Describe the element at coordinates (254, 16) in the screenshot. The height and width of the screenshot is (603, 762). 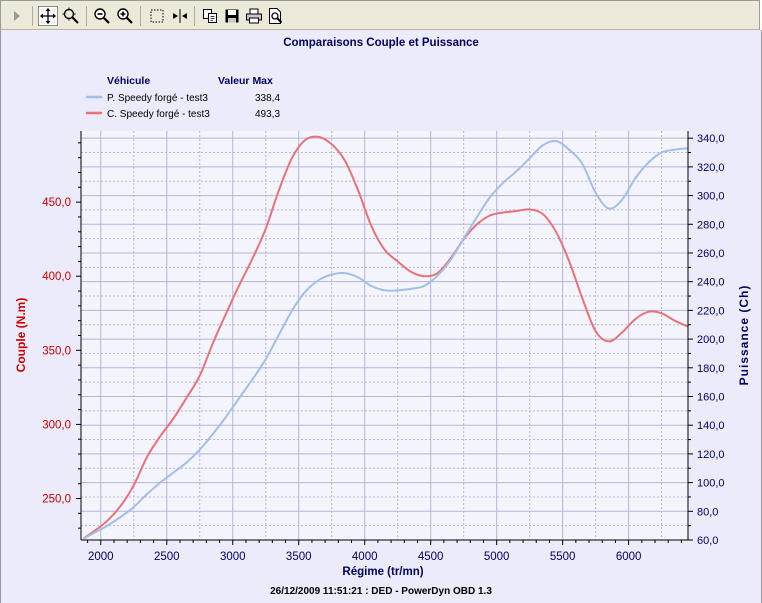
I see `print-icon` at that location.